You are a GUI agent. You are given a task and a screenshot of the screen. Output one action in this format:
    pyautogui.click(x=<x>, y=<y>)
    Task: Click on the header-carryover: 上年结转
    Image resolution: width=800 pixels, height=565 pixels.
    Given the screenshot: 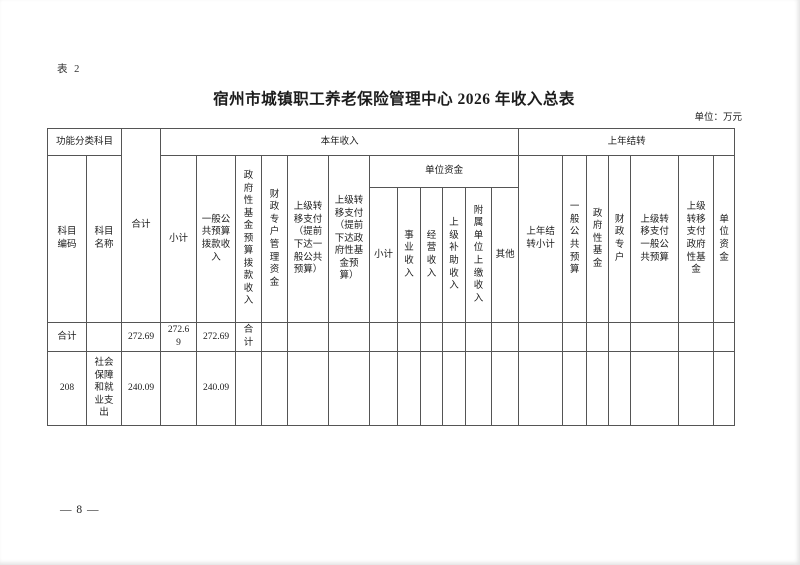 What is the action you would take?
    pyautogui.click(x=627, y=142)
    